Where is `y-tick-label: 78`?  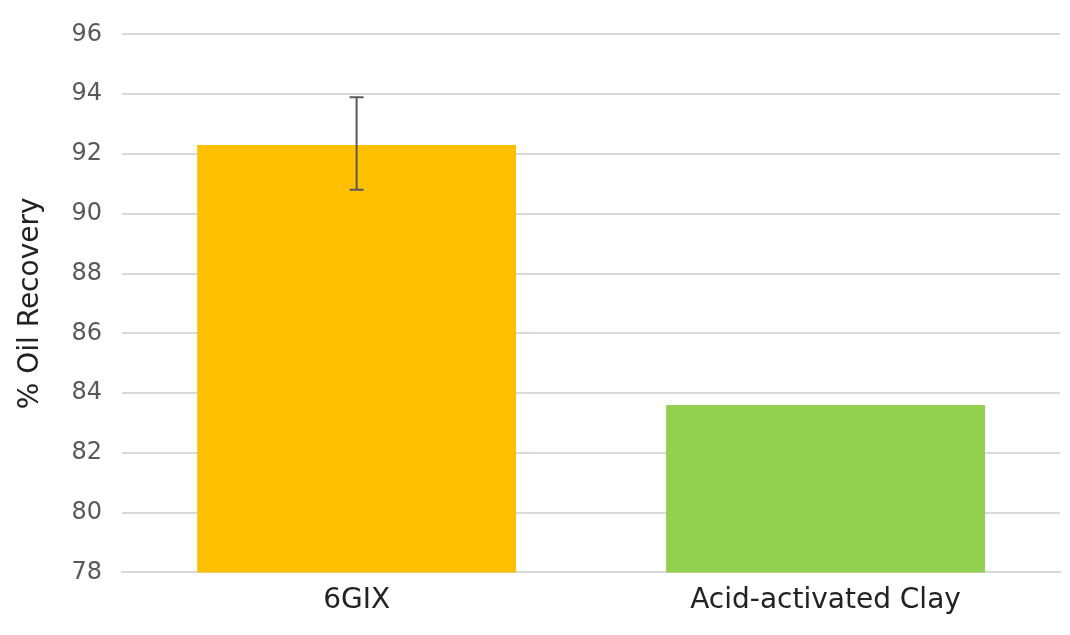
y-tick-label: 78 is located at coordinates (87, 570).